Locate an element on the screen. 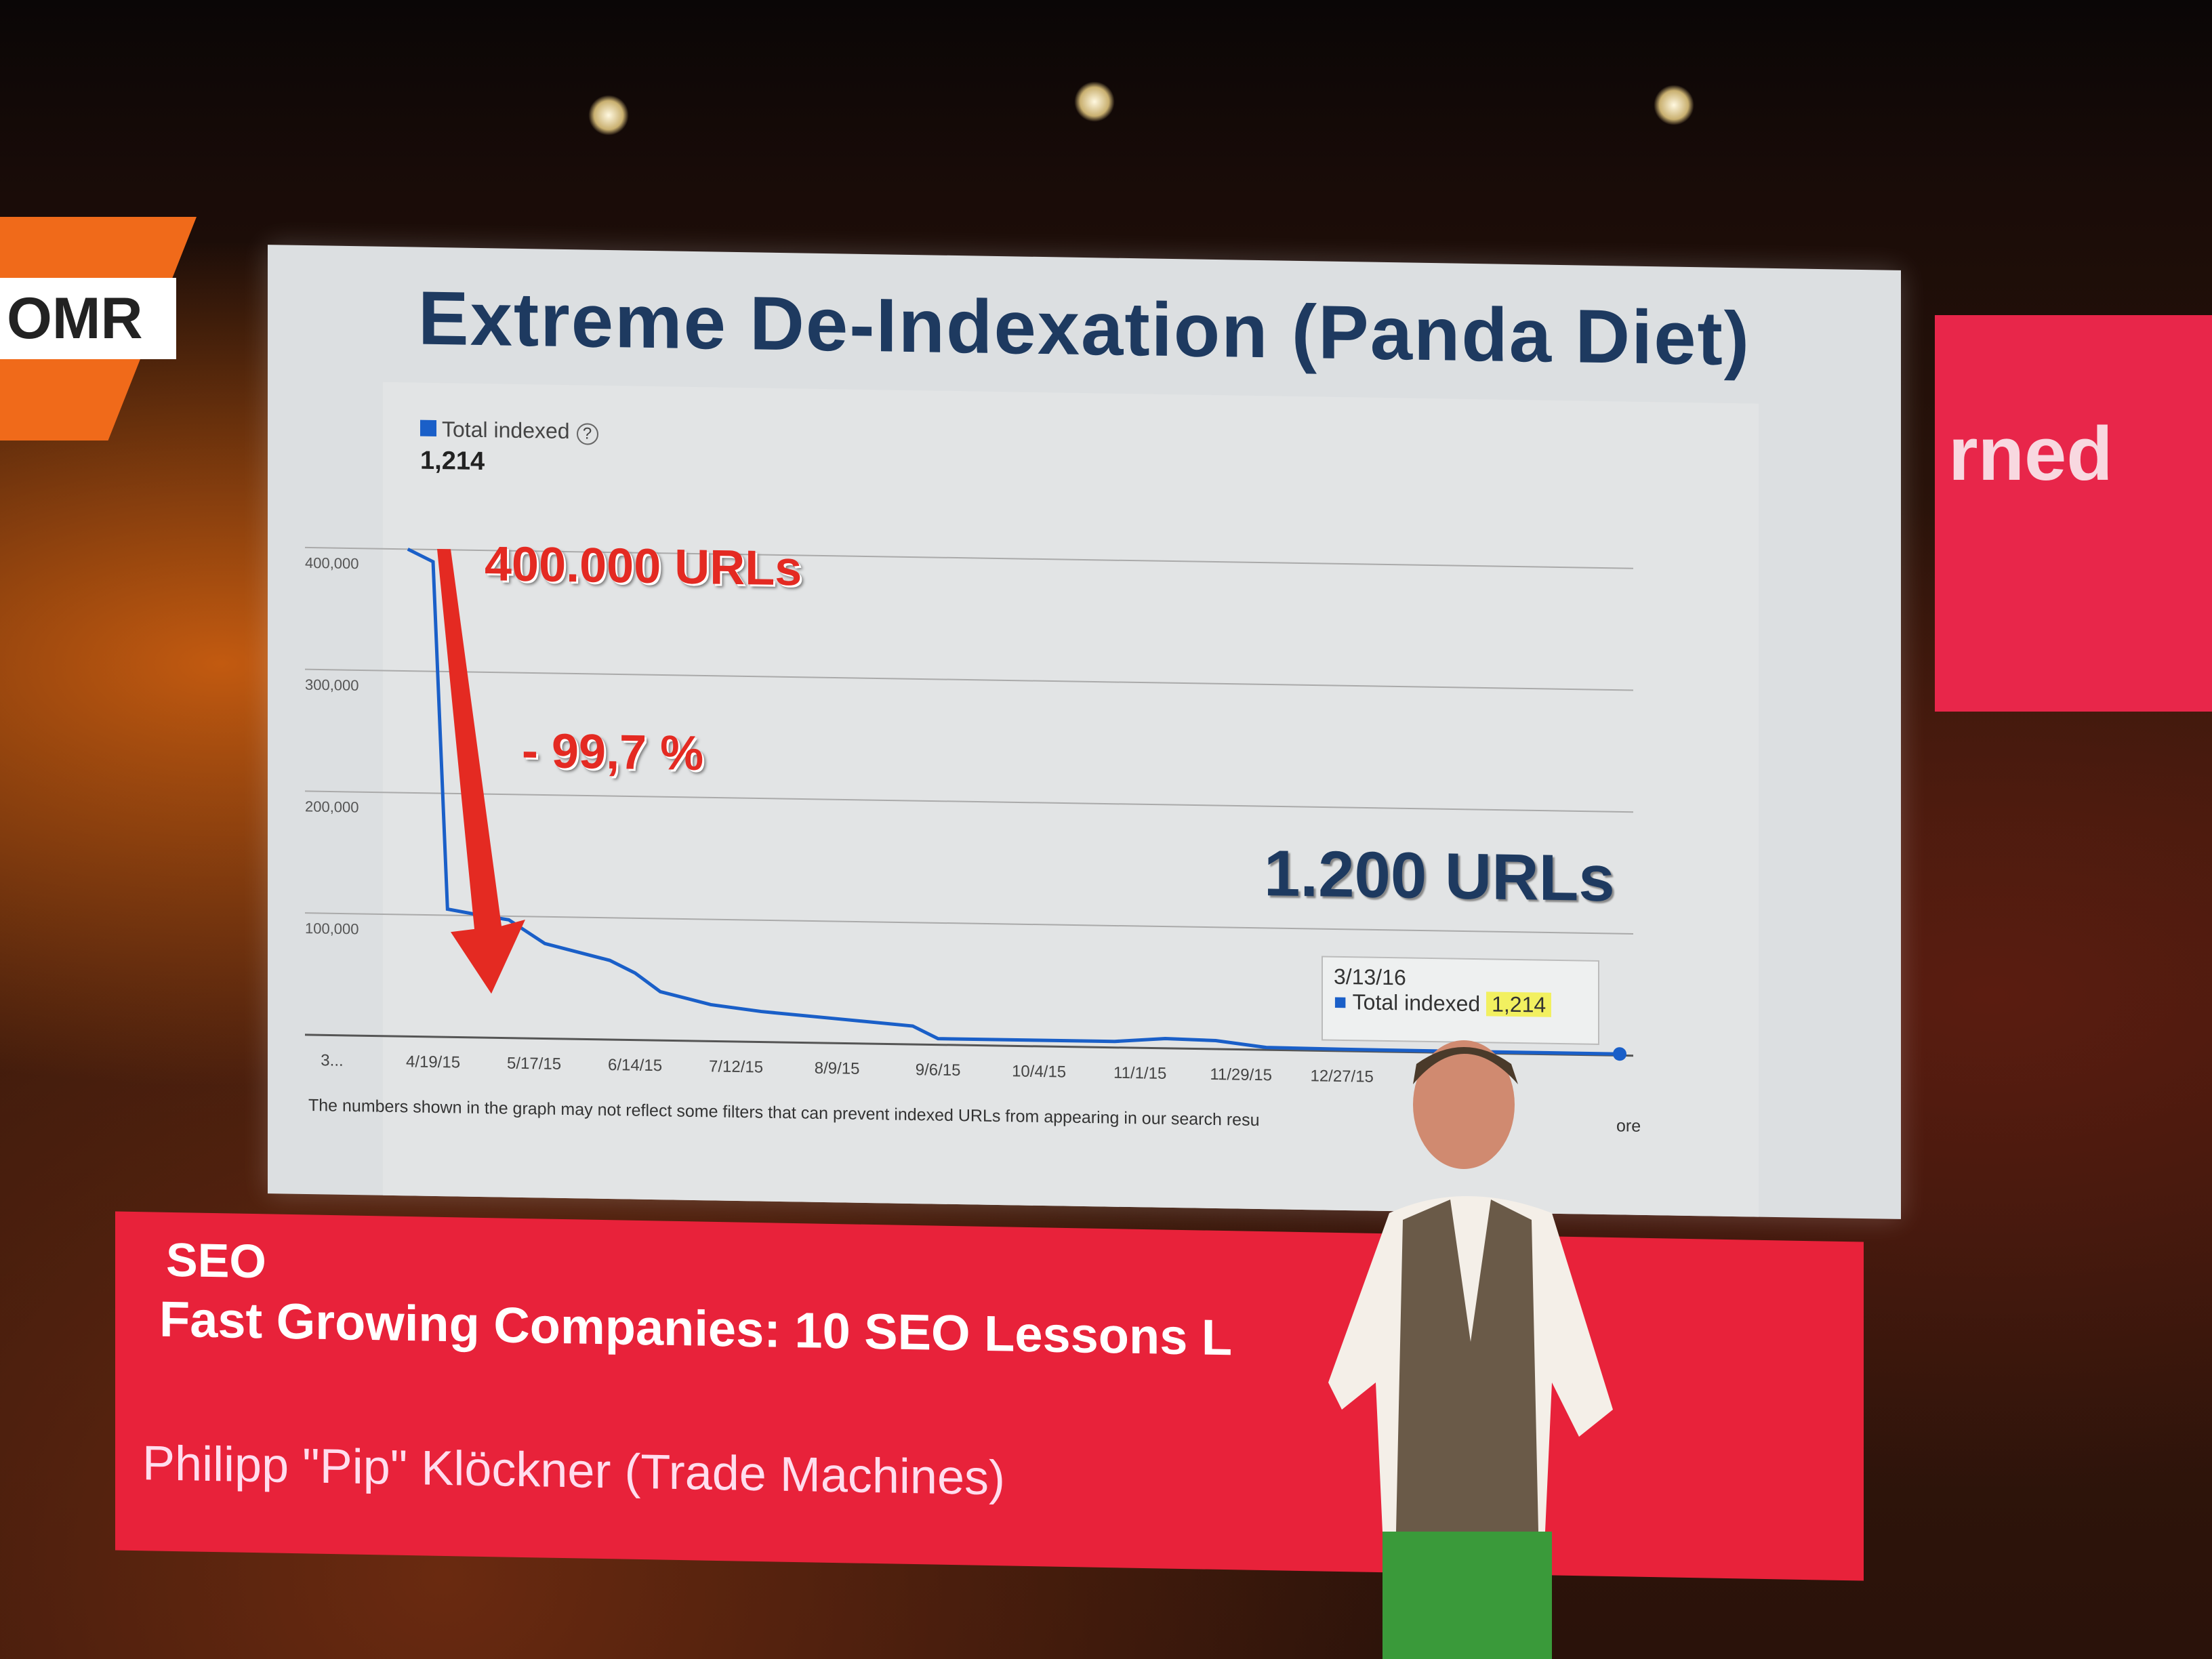 The image size is (2212, 1659). series-endpoint is located at coordinates (1620, 1054).